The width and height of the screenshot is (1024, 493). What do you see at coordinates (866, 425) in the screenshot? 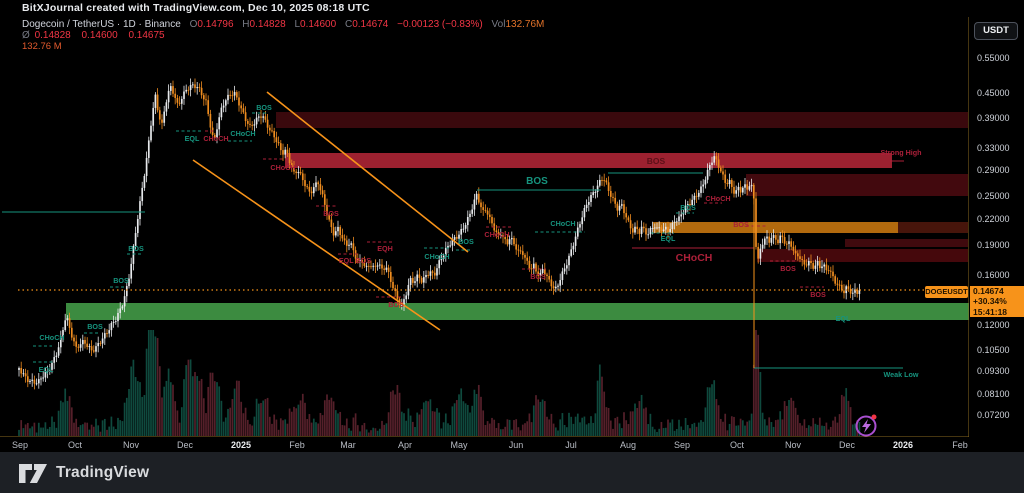
I see `boost-icon` at bounding box center [866, 425].